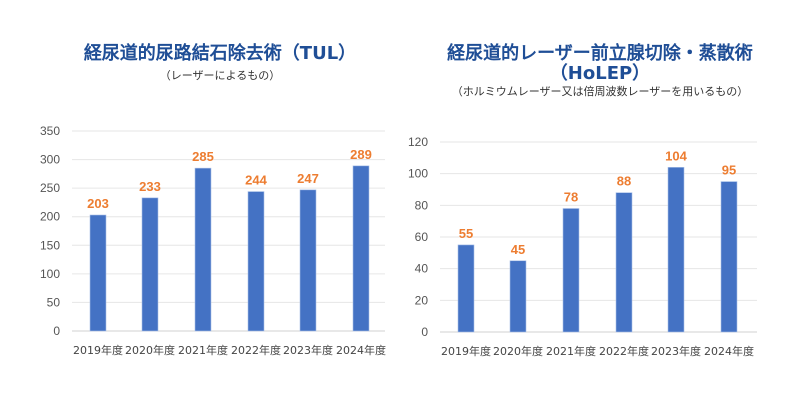 The height and width of the screenshot is (400, 800). Describe the element at coordinates (50, 131) in the screenshot. I see `y-tick-label: 350` at that location.